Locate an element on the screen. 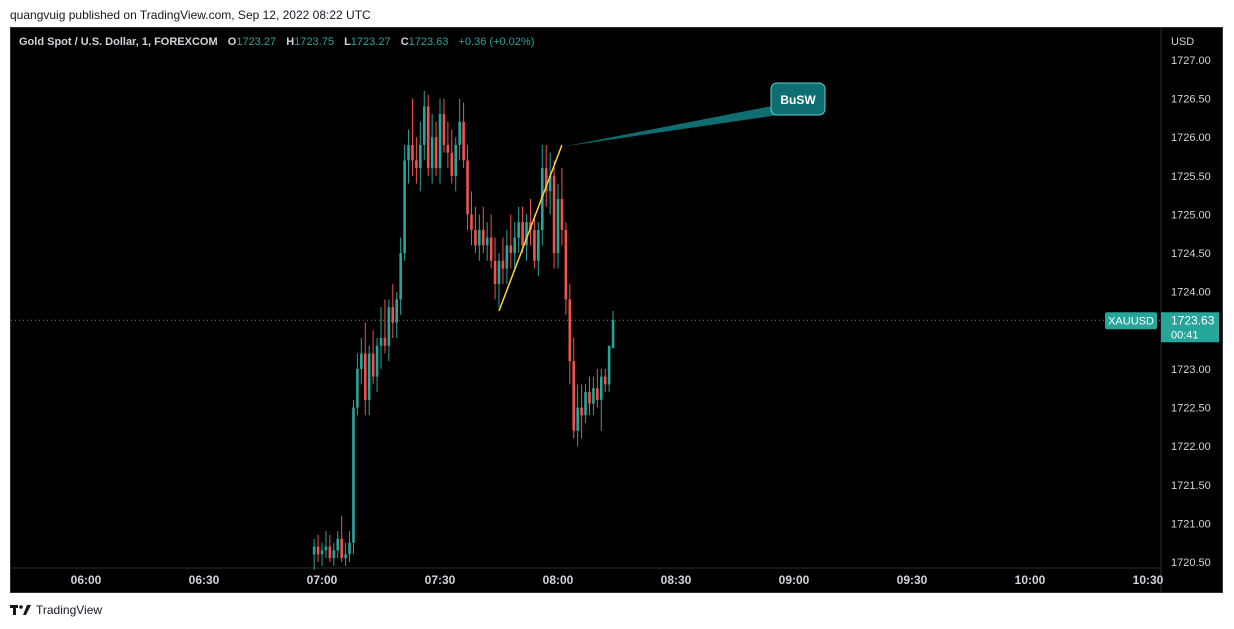 The width and height of the screenshot is (1234, 629). close-label: C is located at coordinates (404, 42).